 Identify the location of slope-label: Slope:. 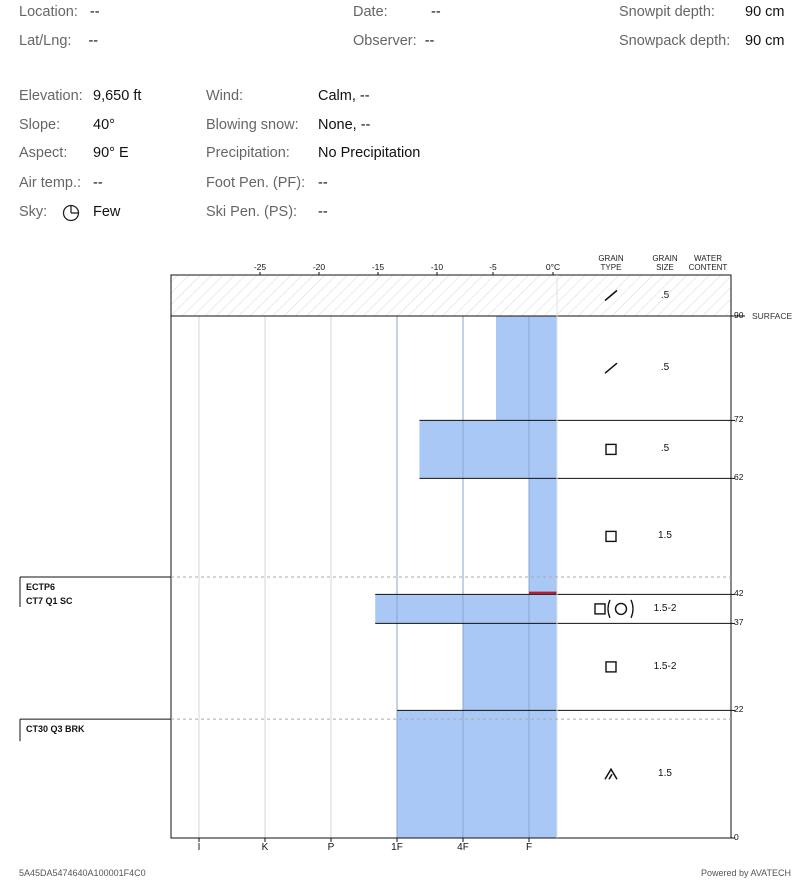
(40, 125).